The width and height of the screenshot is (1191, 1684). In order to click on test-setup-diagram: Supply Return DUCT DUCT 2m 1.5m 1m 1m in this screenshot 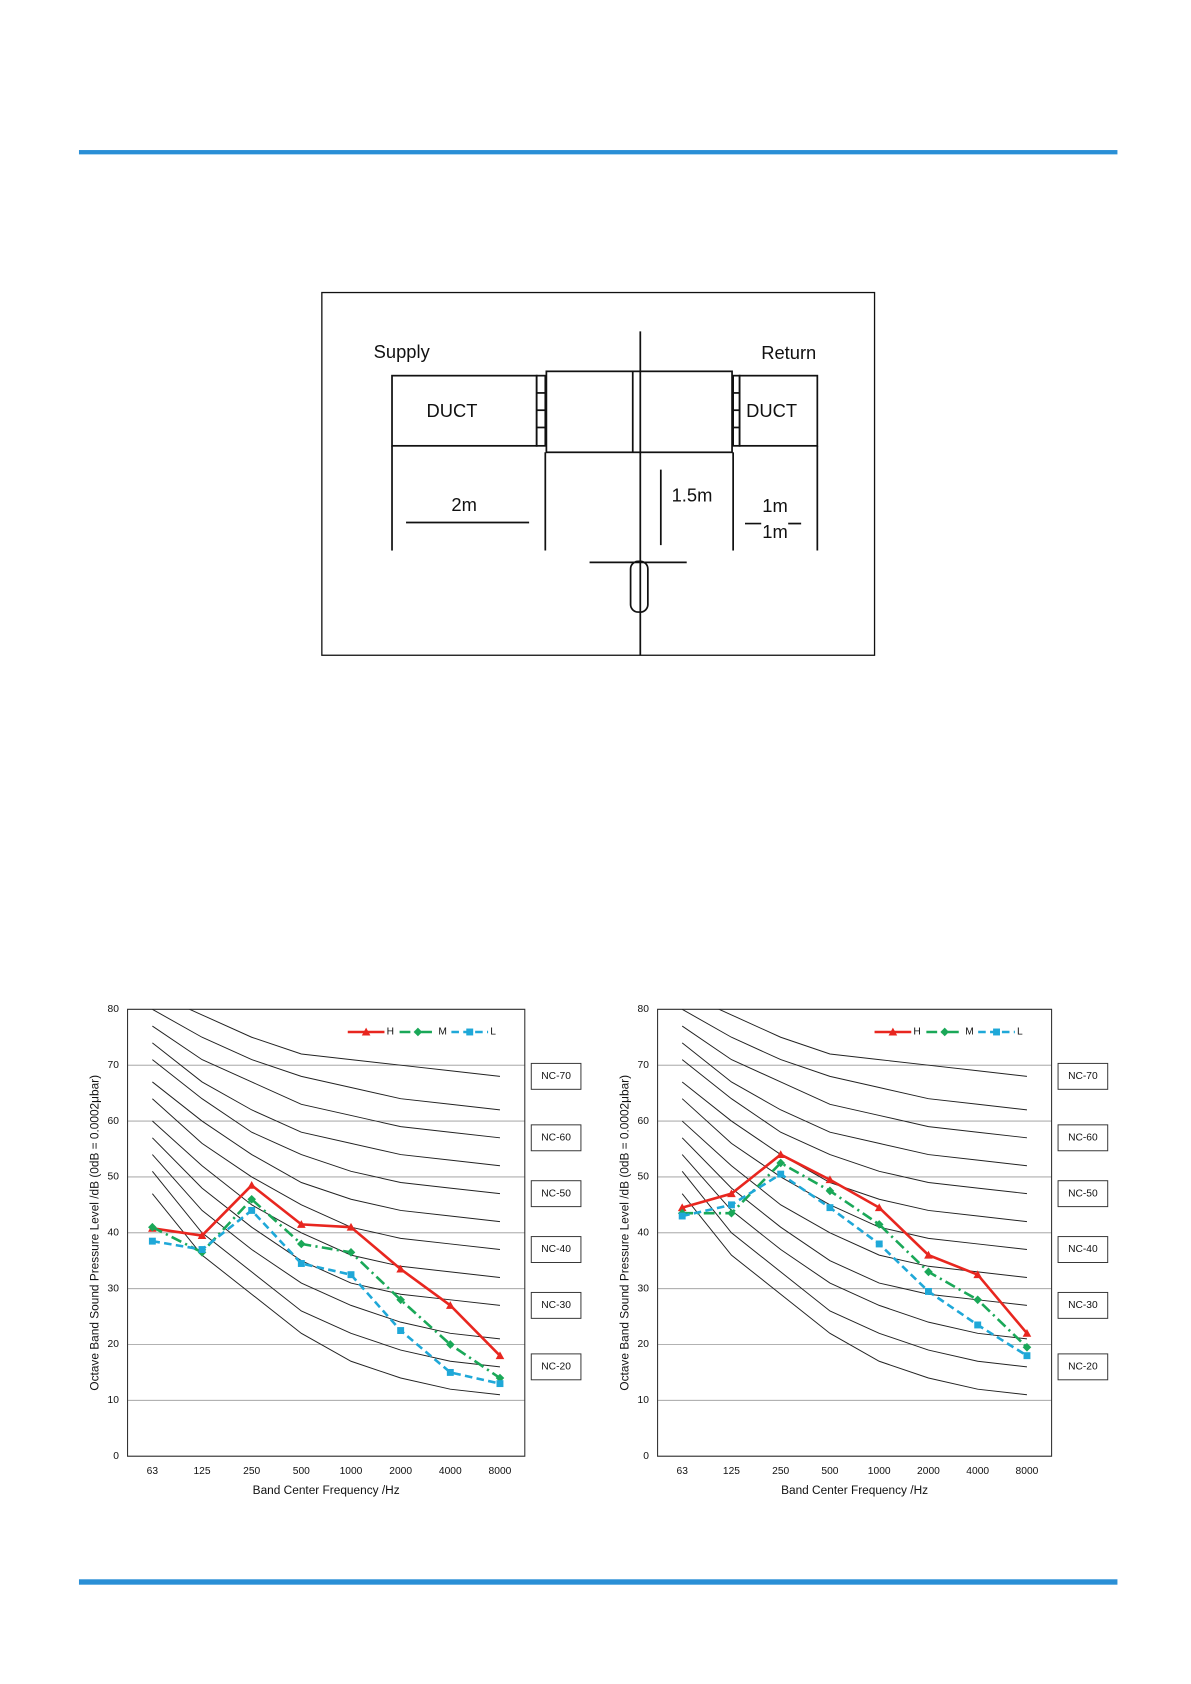, I will do `click(598, 473)`.